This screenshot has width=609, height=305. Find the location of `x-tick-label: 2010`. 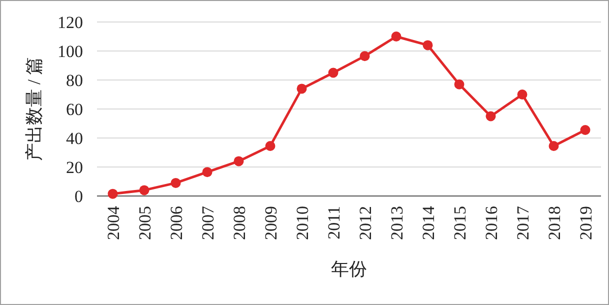

x-tick-label: 2010 is located at coordinates (302, 223).